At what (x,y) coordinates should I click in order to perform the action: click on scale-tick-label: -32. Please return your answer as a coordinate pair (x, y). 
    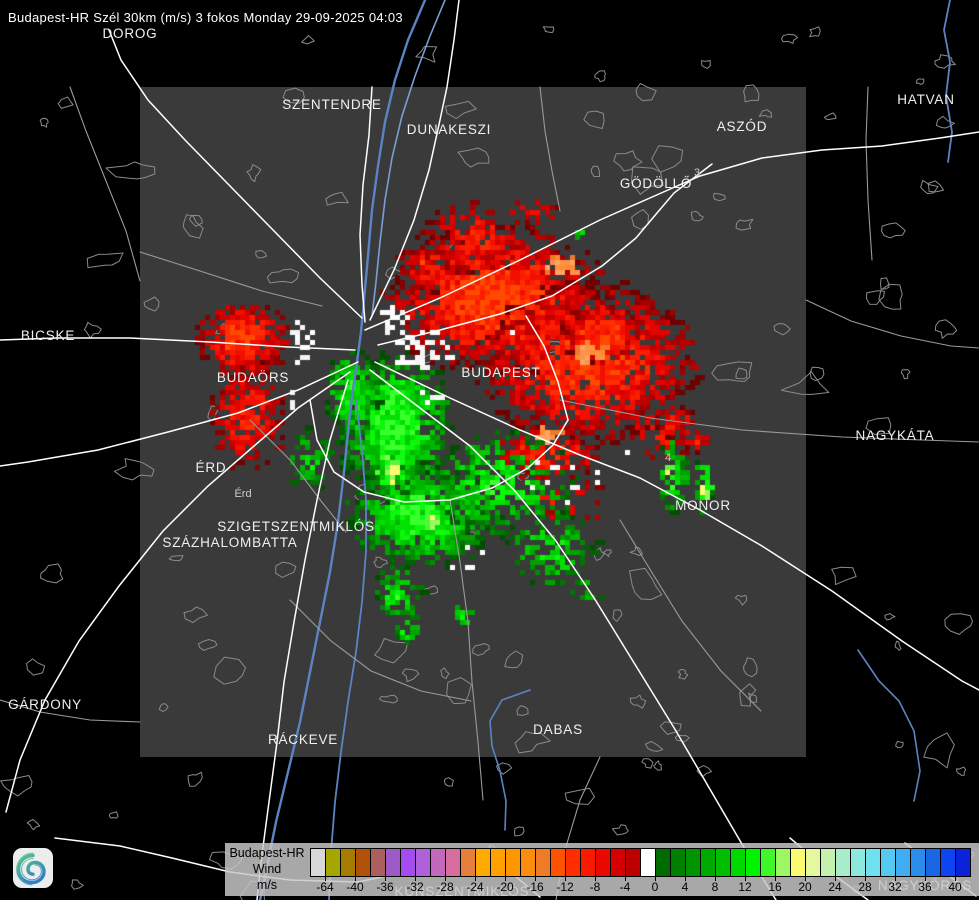
    Looking at the image, I should click on (415, 887).